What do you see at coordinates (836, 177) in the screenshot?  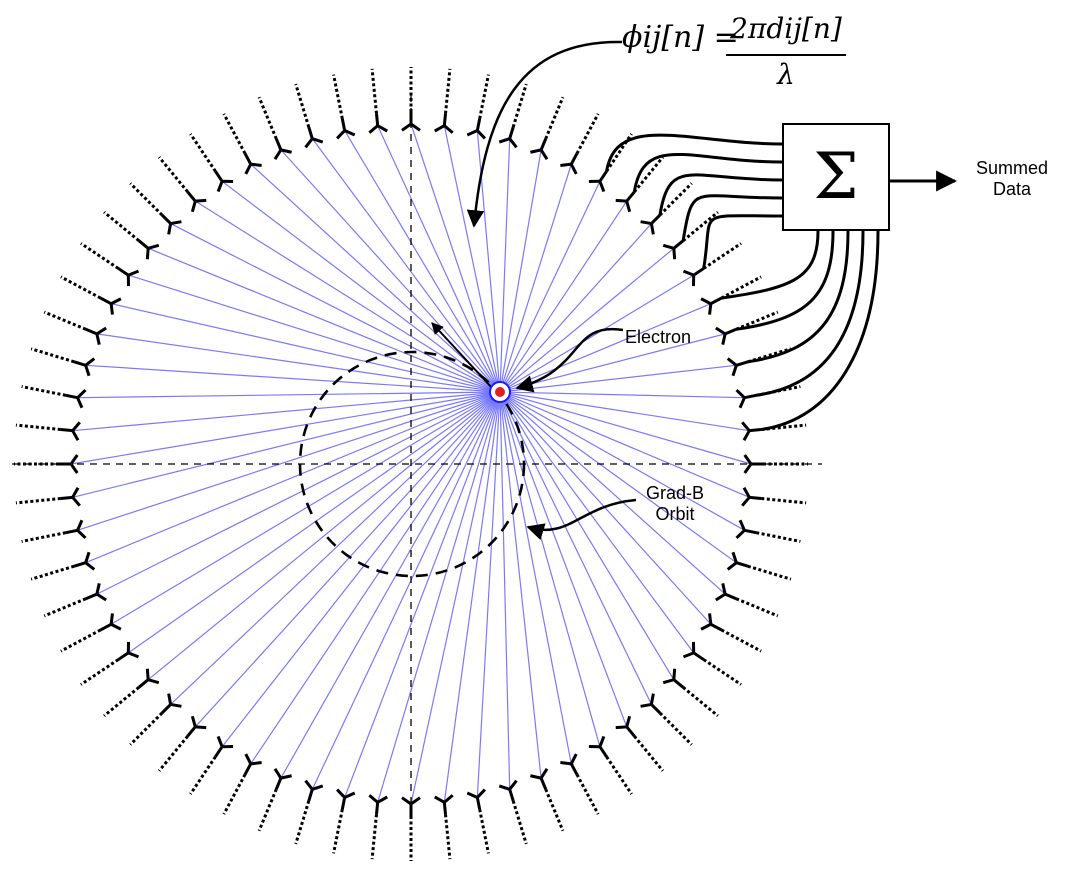 I see `summation-symbol: Σ` at bounding box center [836, 177].